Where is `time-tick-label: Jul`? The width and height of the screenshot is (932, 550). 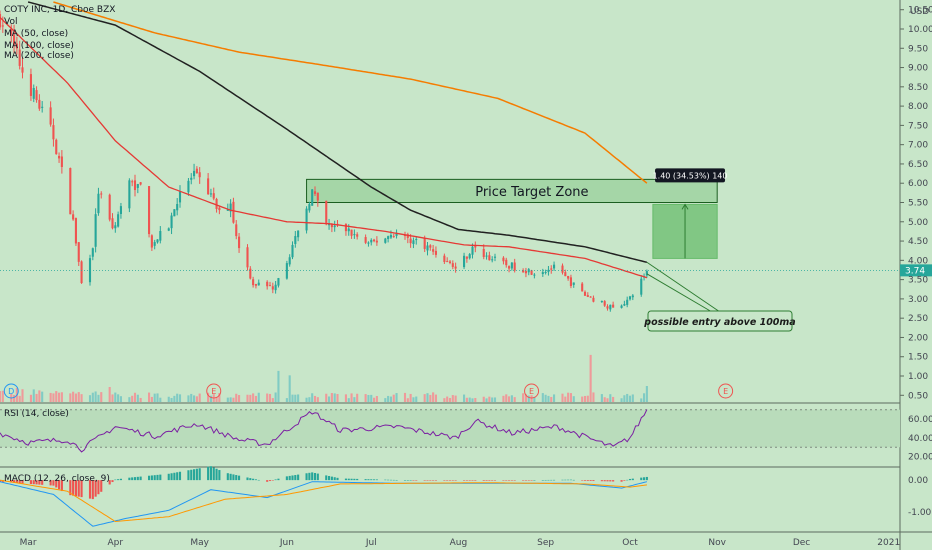 time-tick-label: Jul is located at coordinates (371, 543).